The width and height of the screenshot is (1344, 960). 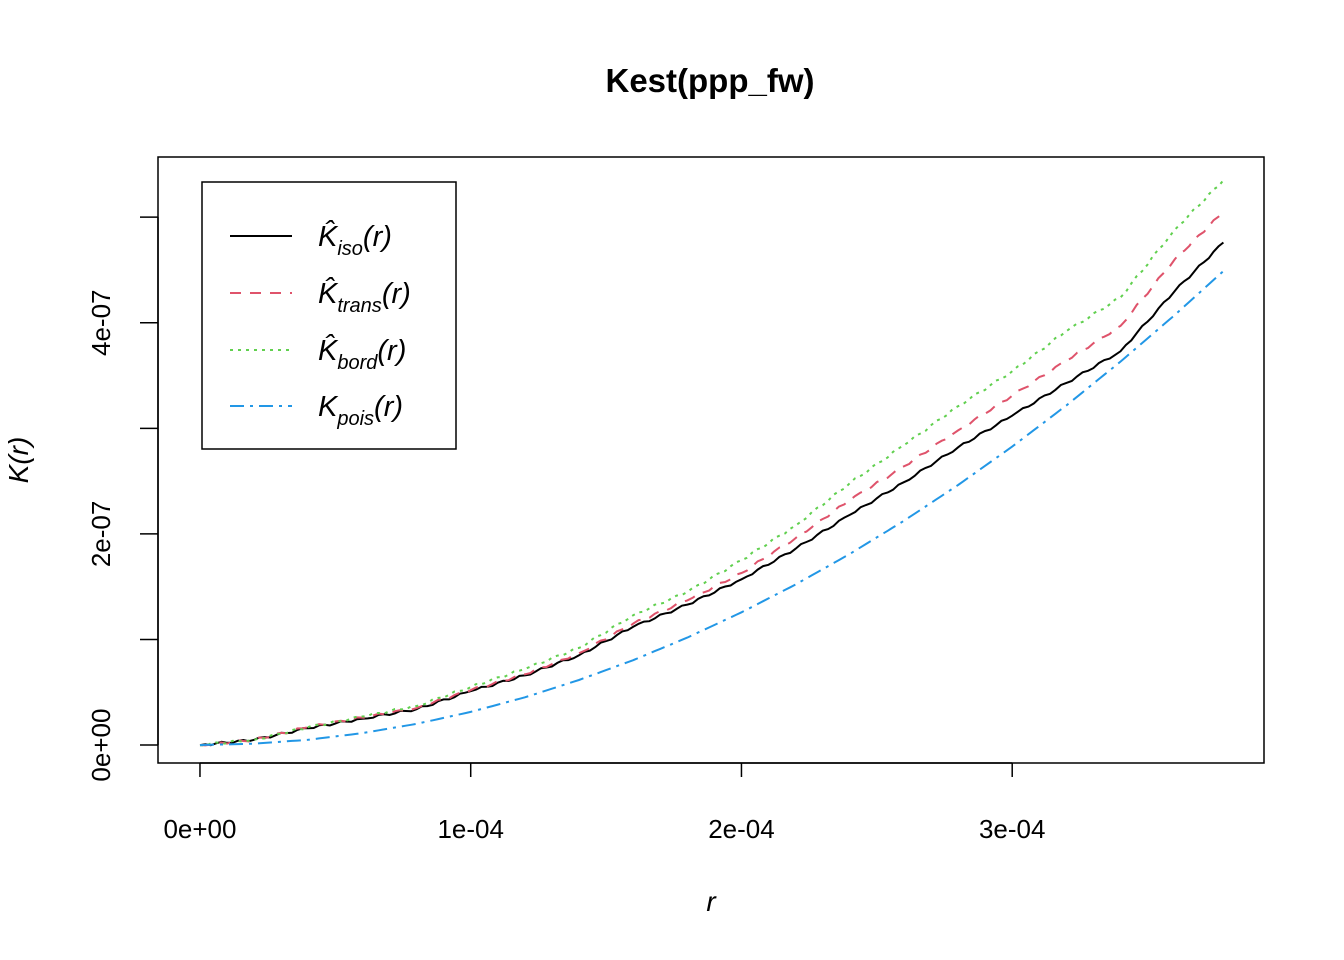 What do you see at coordinates (711, 901) in the screenshot?
I see `x-axis-label: r` at bounding box center [711, 901].